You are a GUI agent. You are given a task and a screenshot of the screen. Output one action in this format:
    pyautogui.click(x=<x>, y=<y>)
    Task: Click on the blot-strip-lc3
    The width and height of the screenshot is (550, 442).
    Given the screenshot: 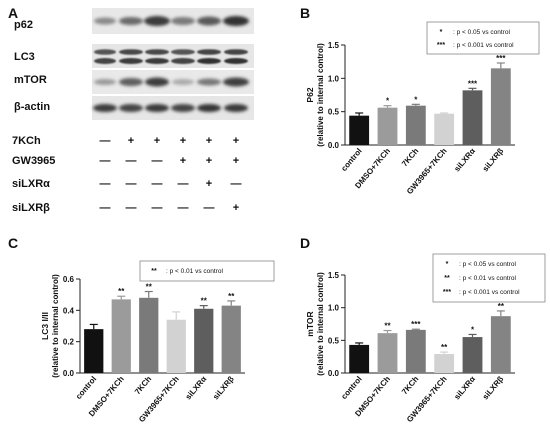 What is the action you would take?
    pyautogui.click(x=173, y=56)
    